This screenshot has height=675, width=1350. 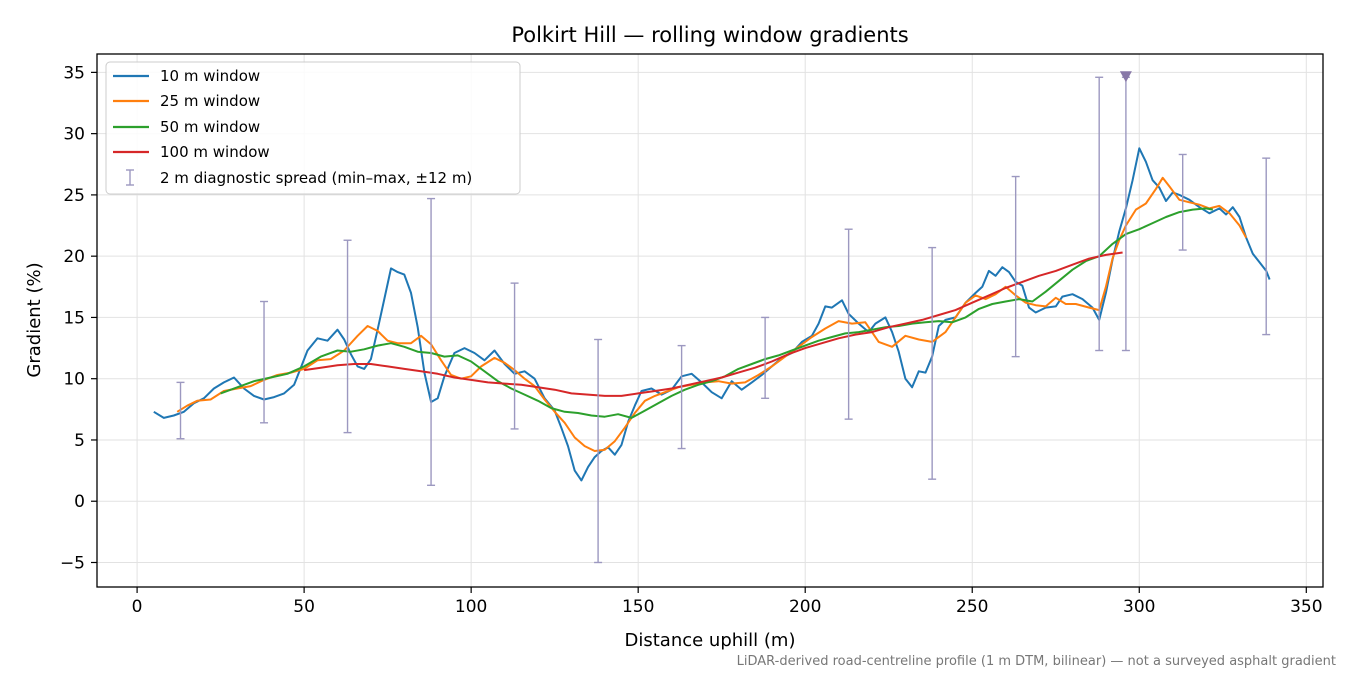 What do you see at coordinates (1139, 607) in the screenshot?
I see `x-tick-label: 300` at bounding box center [1139, 607].